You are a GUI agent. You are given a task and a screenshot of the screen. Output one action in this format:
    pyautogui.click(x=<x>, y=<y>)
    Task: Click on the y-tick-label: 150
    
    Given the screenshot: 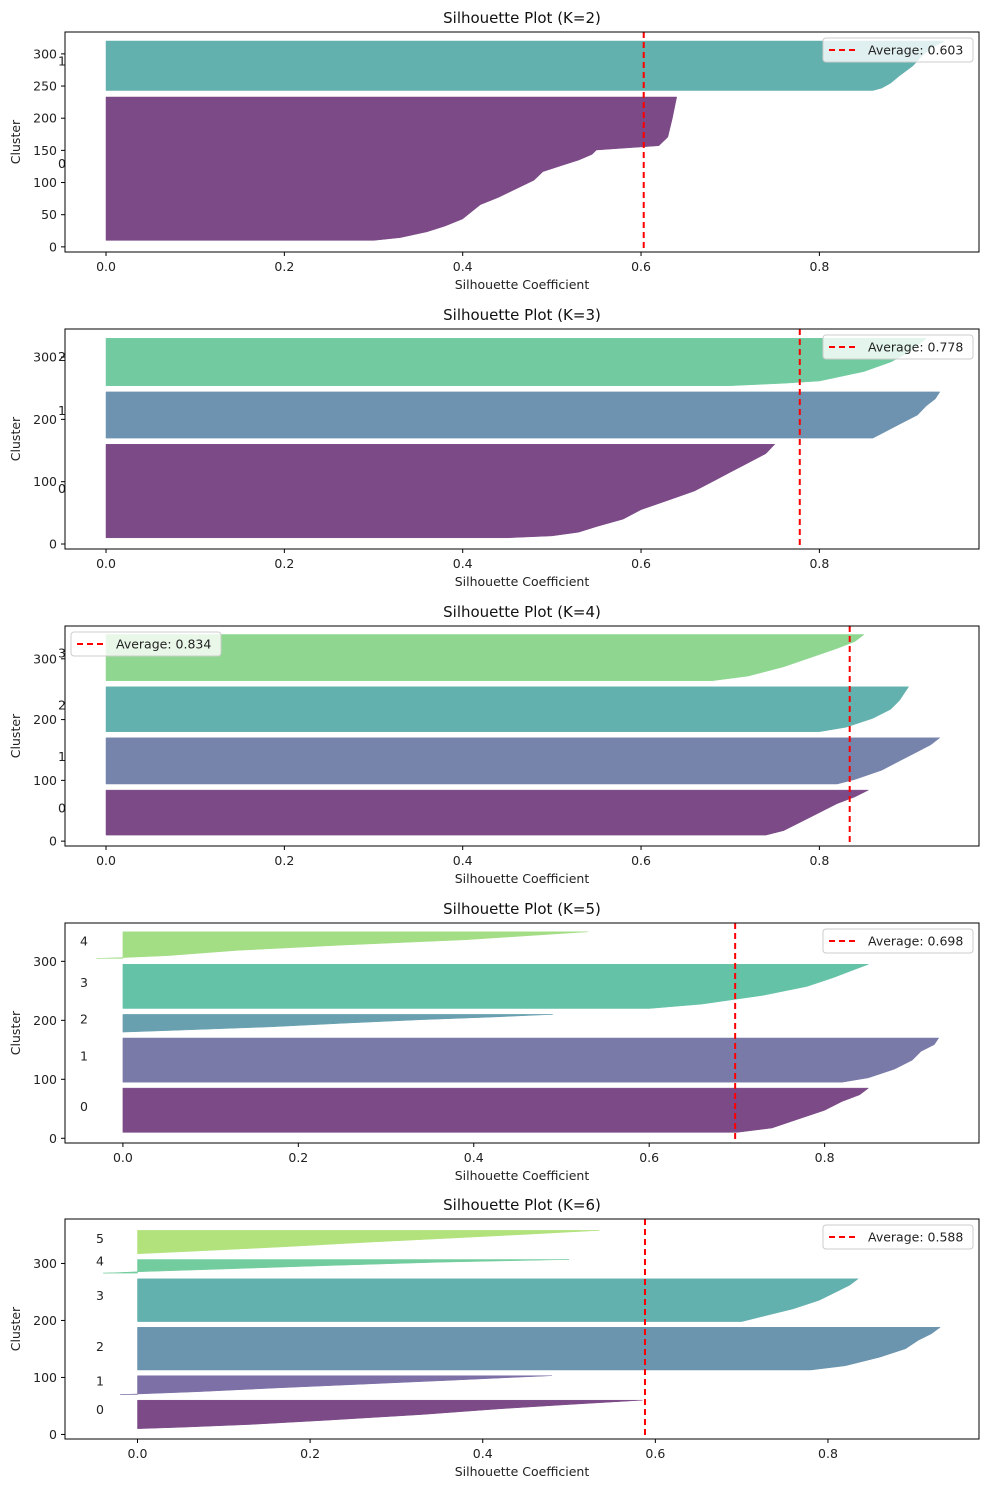 What is the action you would take?
    pyautogui.click(x=45, y=150)
    